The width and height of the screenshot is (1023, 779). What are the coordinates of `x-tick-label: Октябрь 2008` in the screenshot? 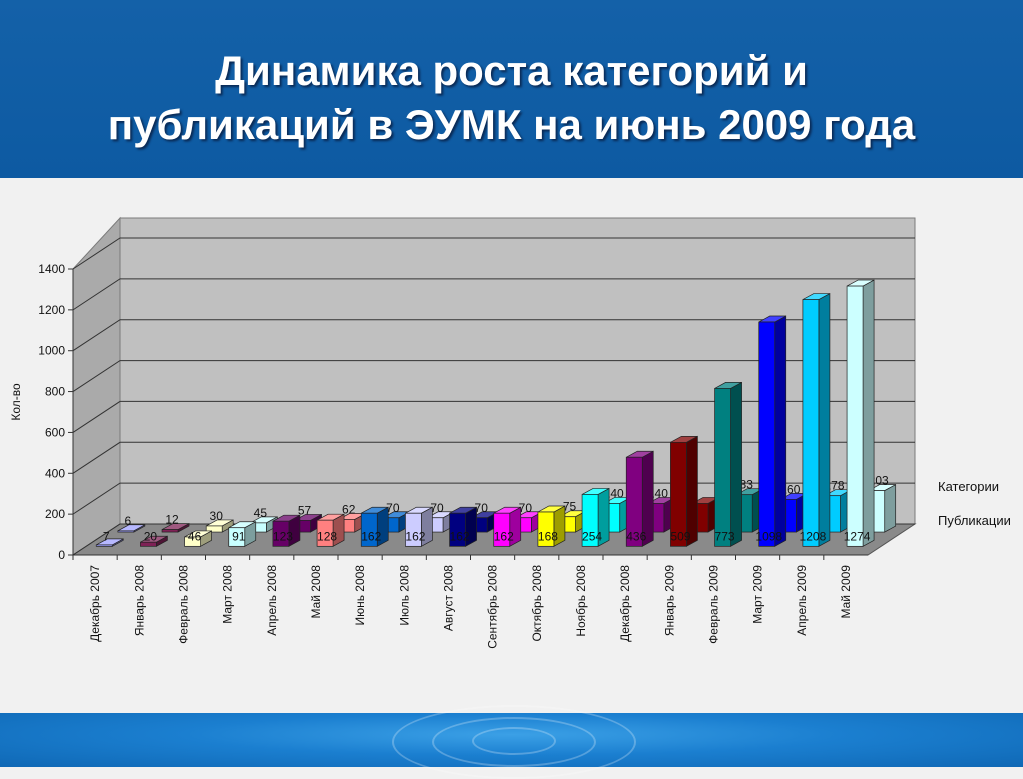 It's located at (537, 603).